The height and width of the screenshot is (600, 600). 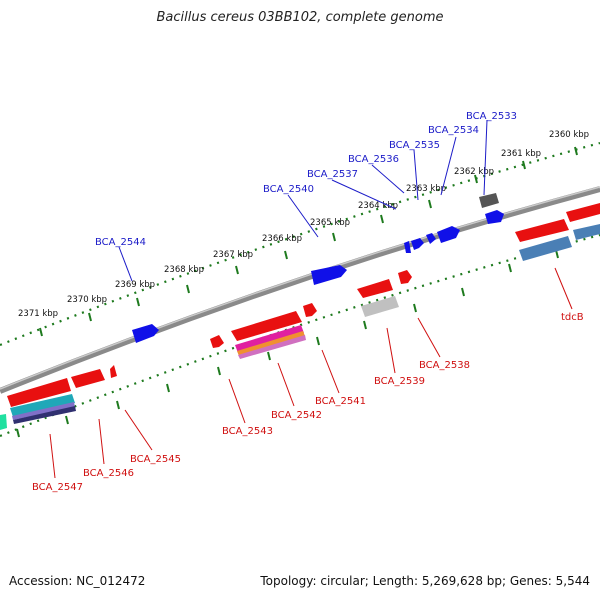 I want to click on gene-label: BCA_2542, so click(x=296, y=415).